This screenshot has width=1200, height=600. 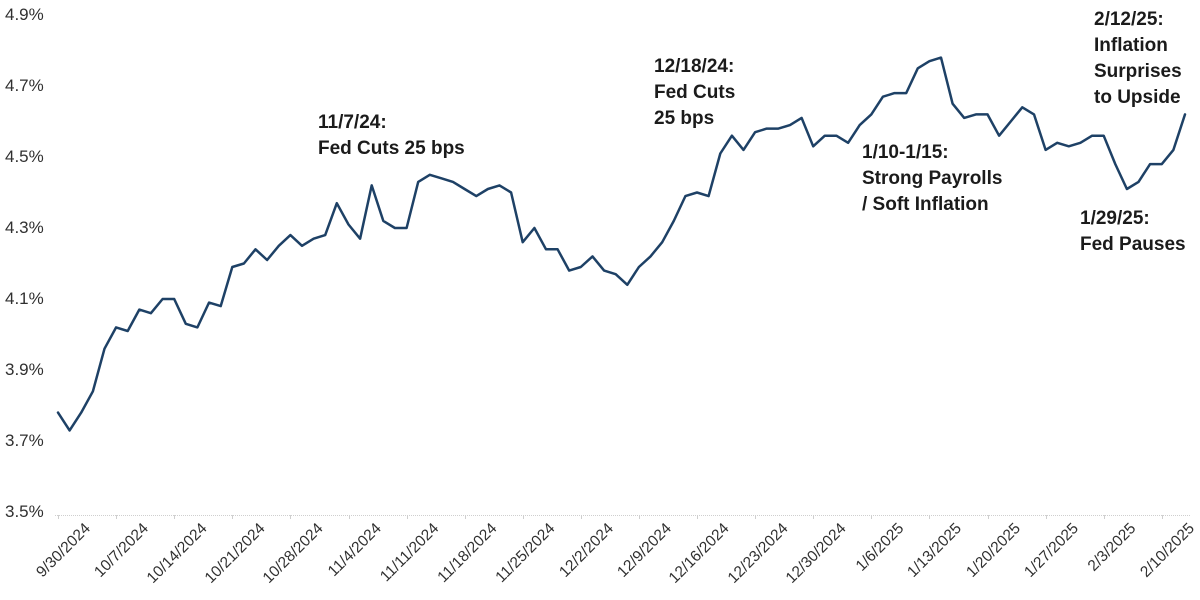 I want to click on annotation-line: 12/18/24:, so click(x=694, y=66).